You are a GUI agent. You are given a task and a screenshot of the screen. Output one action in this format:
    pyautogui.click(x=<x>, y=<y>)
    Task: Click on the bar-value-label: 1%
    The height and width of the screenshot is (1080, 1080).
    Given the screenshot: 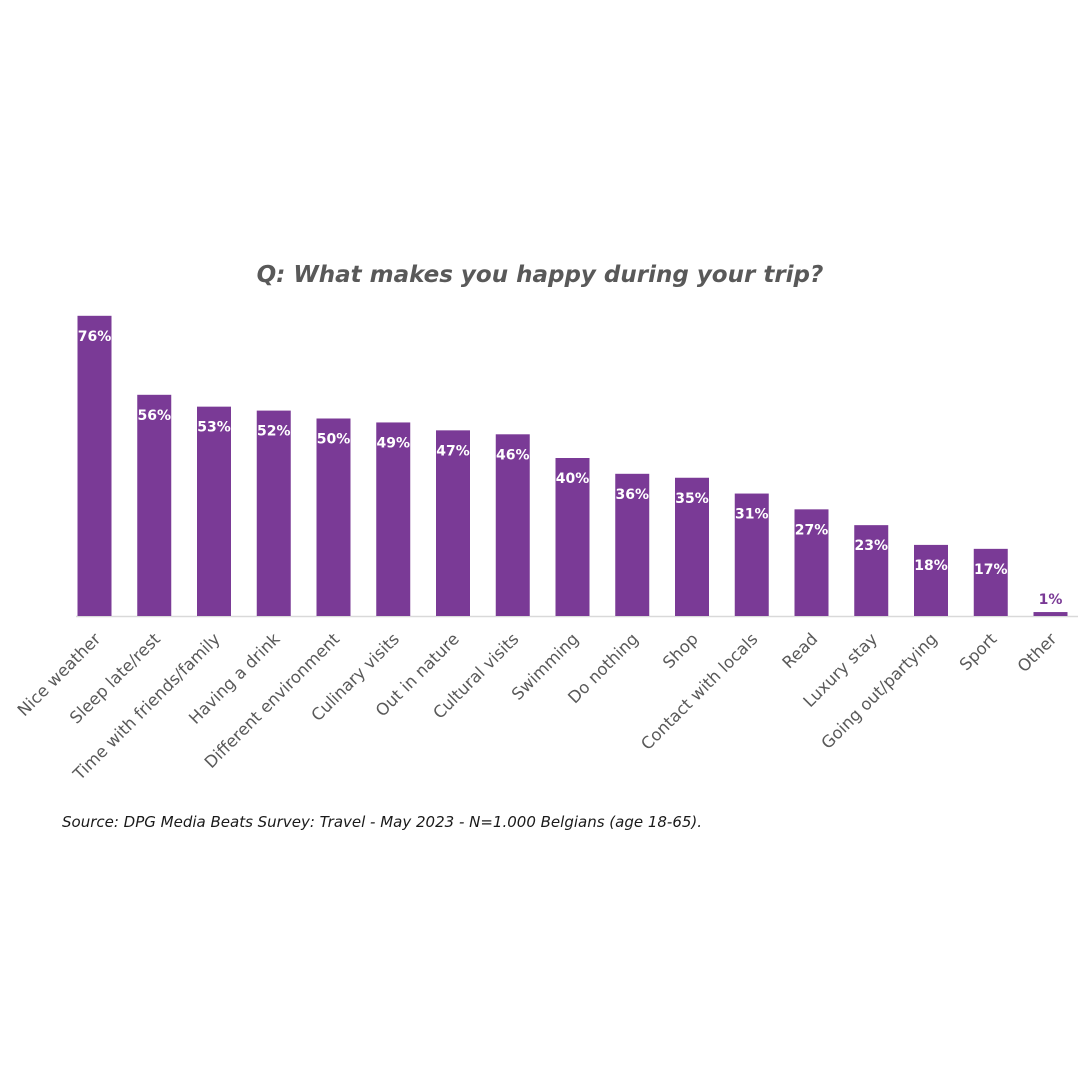 What is the action you would take?
    pyautogui.click(x=1051, y=600)
    